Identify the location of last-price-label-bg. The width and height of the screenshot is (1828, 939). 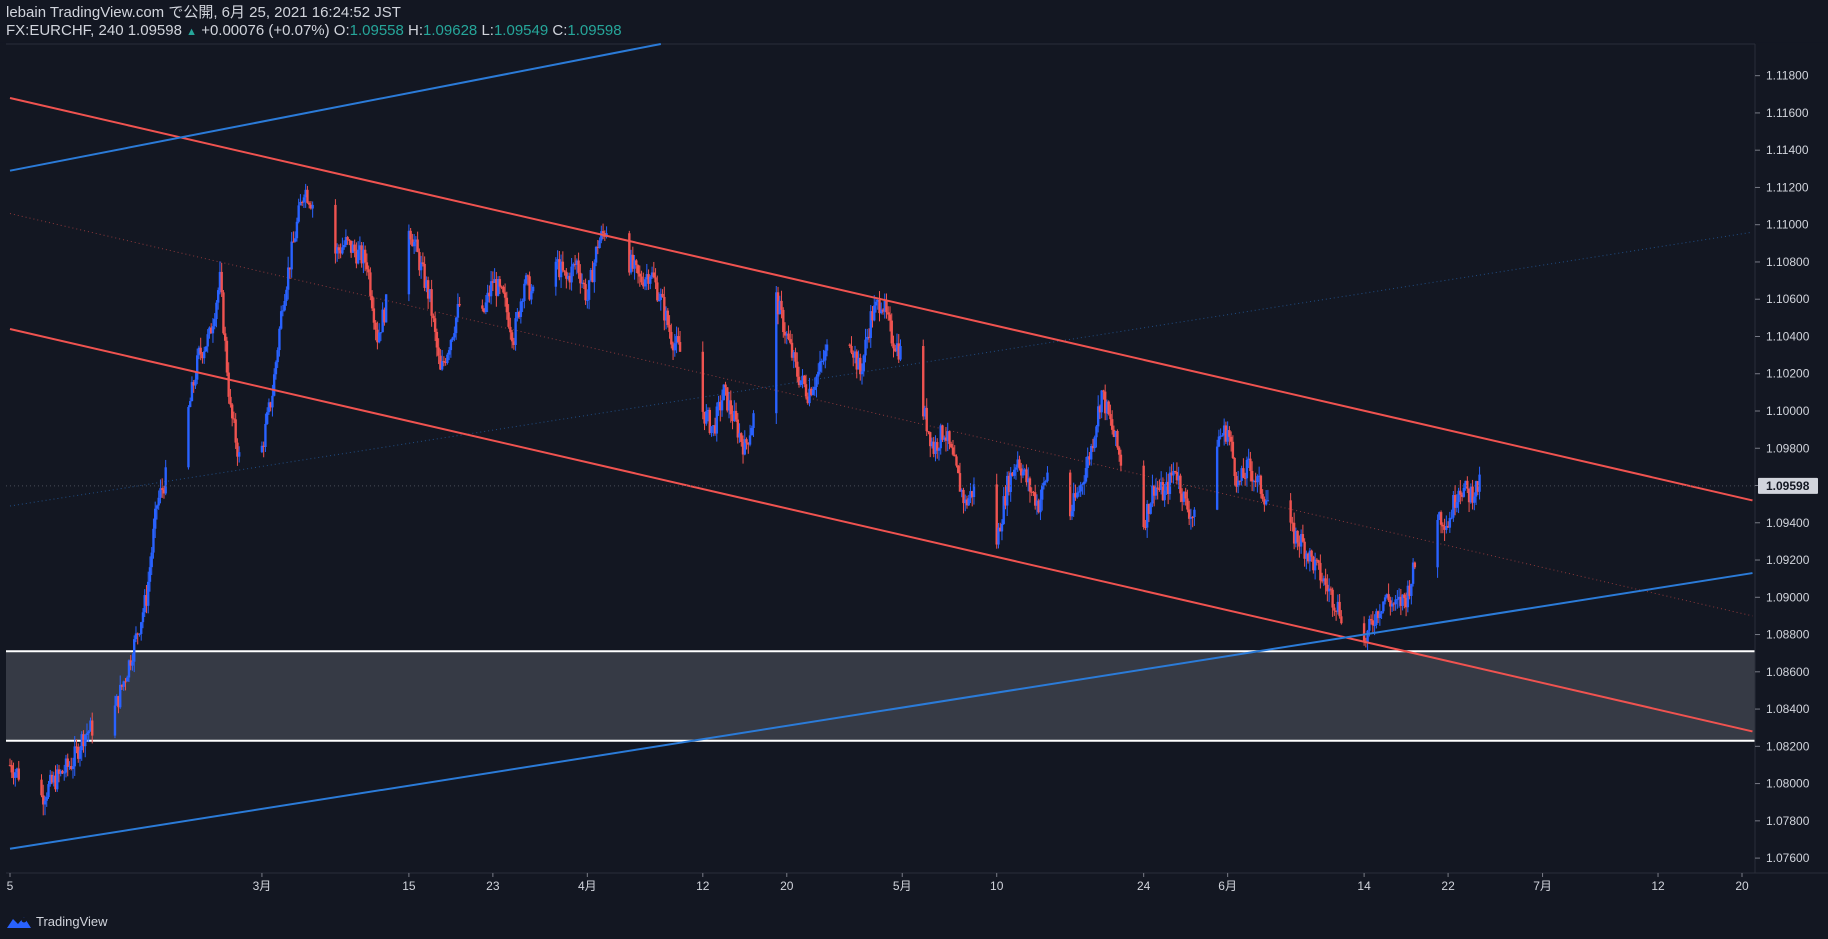
(1788, 485).